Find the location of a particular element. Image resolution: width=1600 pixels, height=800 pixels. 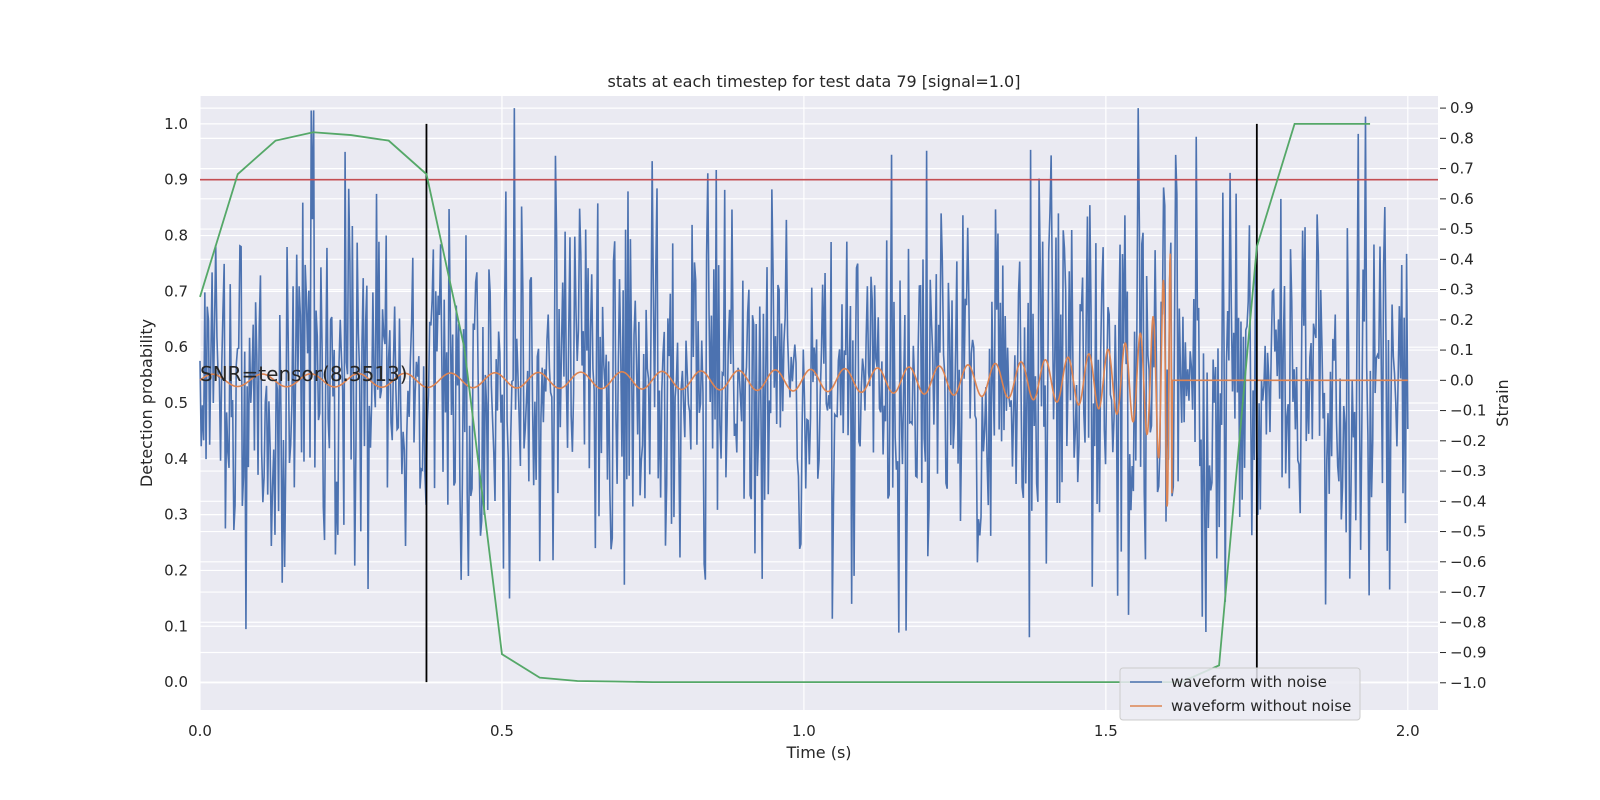

right-tick-label: 0.3 is located at coordinates (1462, 290).